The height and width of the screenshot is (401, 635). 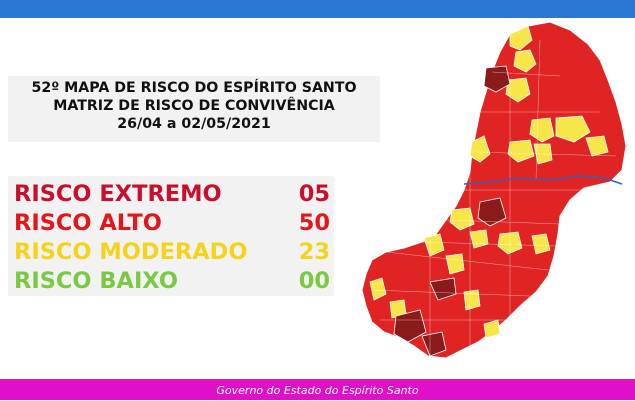 I want to click on top-bar, so click(x=317, y=9).